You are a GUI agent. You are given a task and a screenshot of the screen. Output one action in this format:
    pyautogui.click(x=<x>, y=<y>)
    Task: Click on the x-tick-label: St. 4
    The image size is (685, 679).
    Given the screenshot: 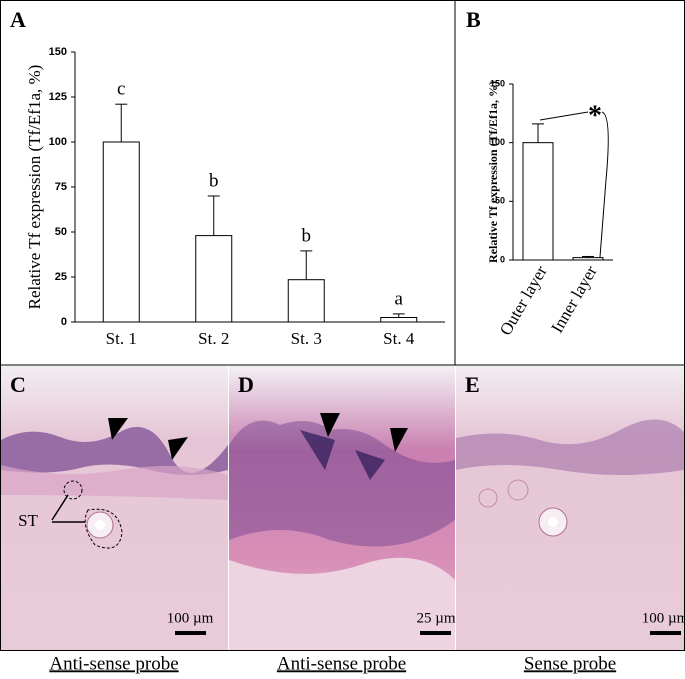 What is the action you would take?
    pyautogui.click(x=399, y=338)
    